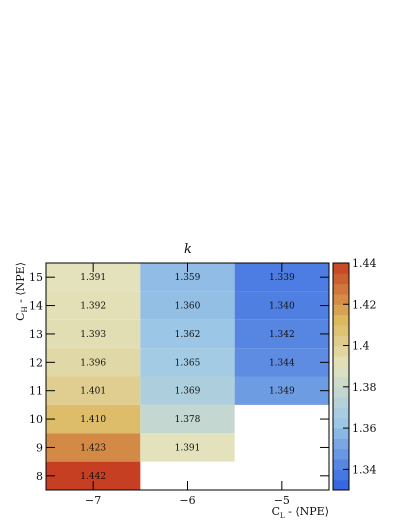  I want to click on cell-value-label: 1.340, so click(282, 307).